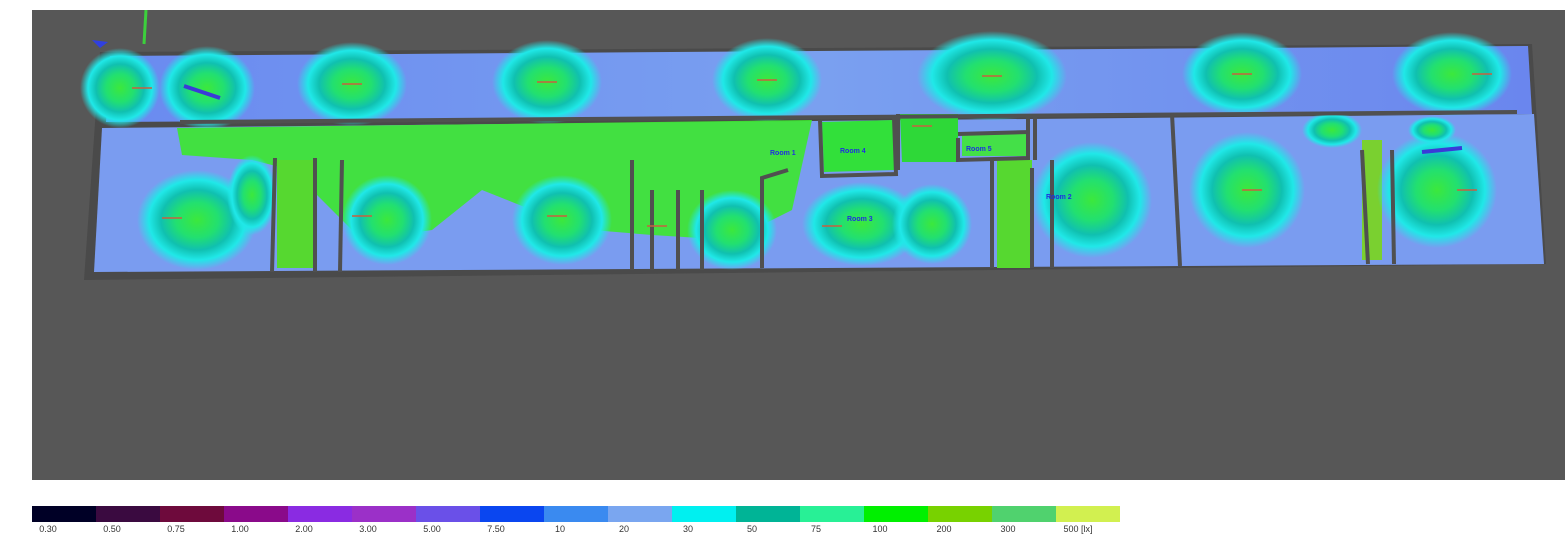 This screenshot has width=1565, height=541. Describe the element at coordinates (48, 529) in the screenshot. I see `legend-tick-label: 0.30` at that location.